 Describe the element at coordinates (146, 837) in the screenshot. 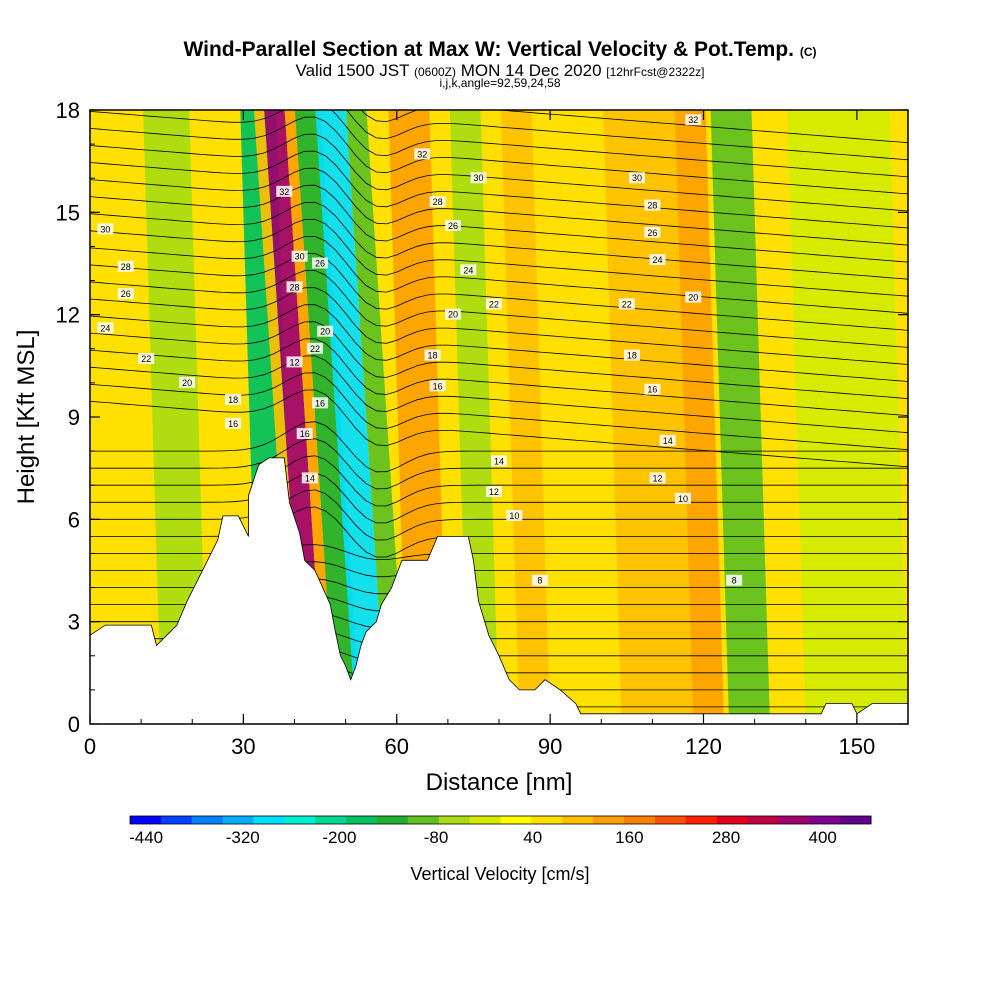

I see `colorbar-tick-label: -440` at that location.